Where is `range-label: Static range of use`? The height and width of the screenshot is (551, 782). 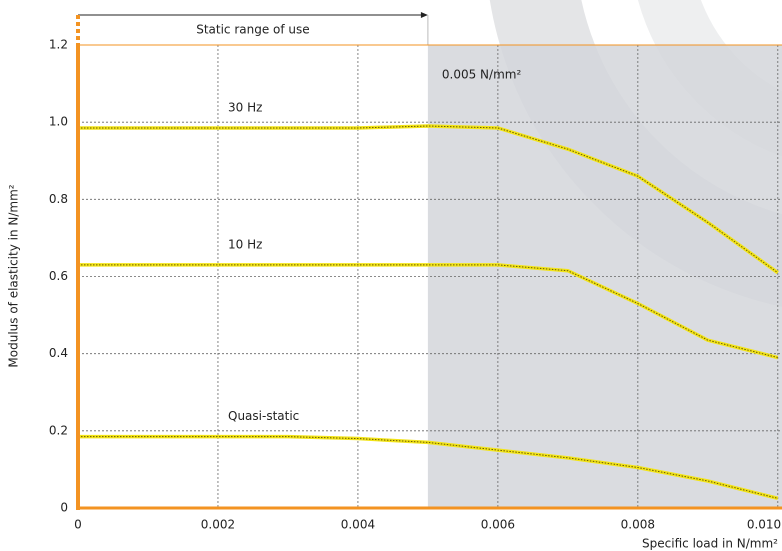
range-label: Static range of use is located at coordinates (252, 30).